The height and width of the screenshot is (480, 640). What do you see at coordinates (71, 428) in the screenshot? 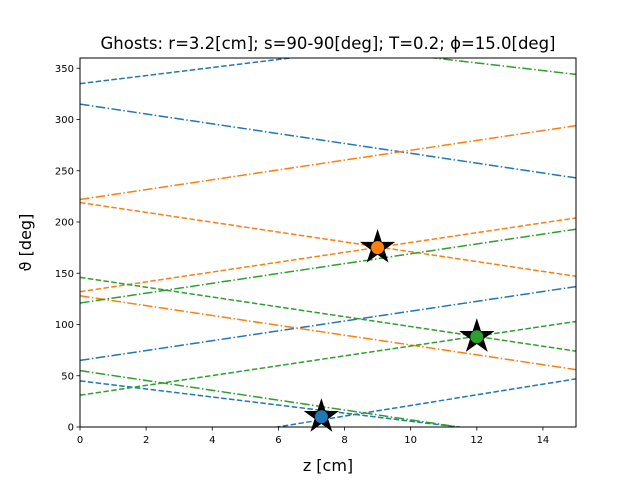
I see `y-tick-label: 0` at bounding box center [71, 428].